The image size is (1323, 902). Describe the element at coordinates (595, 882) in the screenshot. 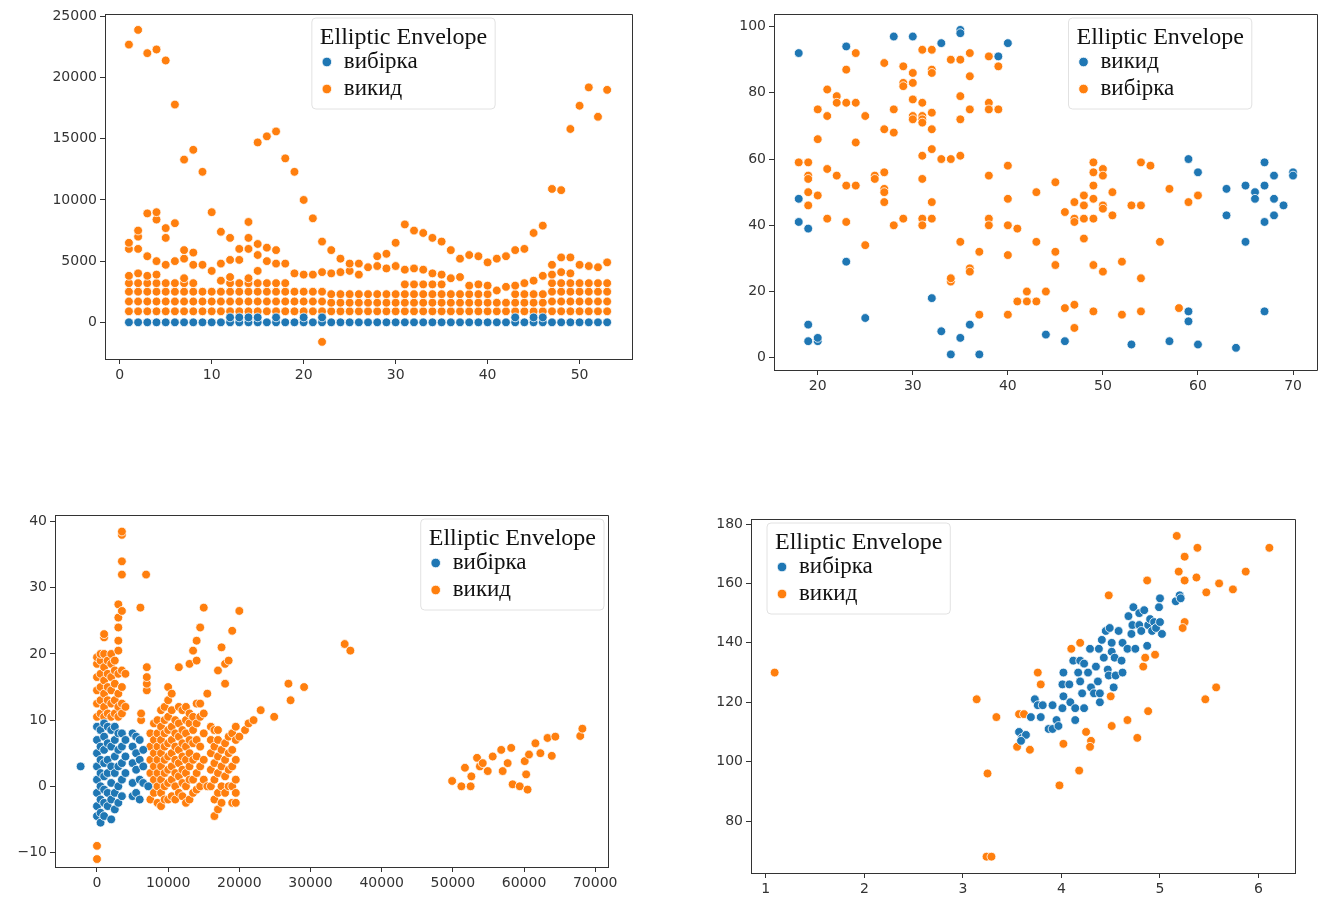

I see `x-tick-label: 70000` at that location.